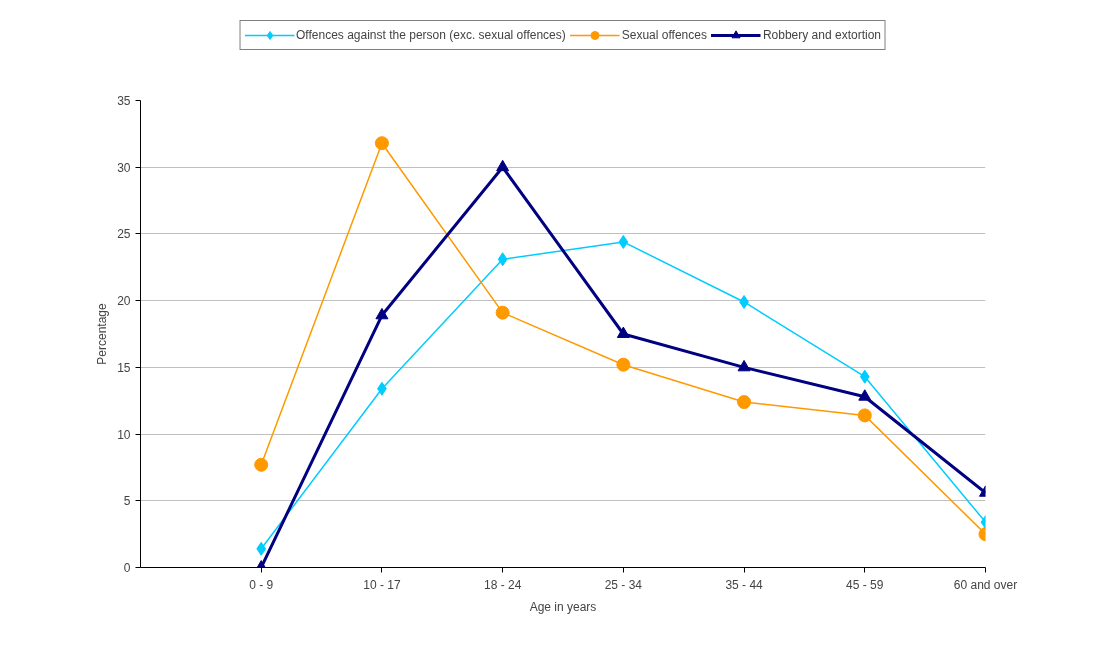 Image resolution: width=1097 pixels, height=664 pixels. What do you see at coordinates (124, 367) in the screenshot?
I see `y-tick-label: 15` at bounding box center [124, 367].